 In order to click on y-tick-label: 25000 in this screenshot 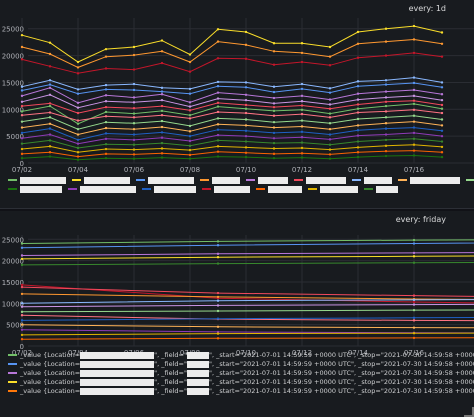, I will do `click(13, 30)`.